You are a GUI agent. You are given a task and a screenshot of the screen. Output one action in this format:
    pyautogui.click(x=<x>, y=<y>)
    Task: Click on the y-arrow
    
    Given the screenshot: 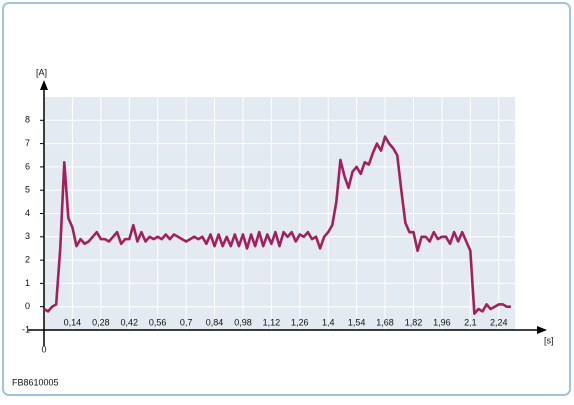 What is the action you would take?
    pyautogui.click(x=44, y=85)
    